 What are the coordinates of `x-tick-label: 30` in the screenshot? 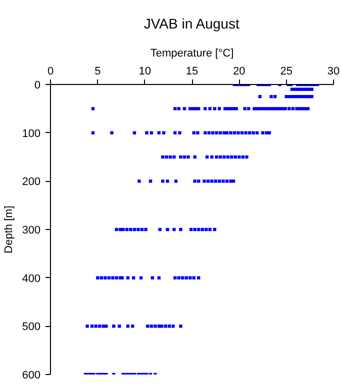 It's located at (333, 72).